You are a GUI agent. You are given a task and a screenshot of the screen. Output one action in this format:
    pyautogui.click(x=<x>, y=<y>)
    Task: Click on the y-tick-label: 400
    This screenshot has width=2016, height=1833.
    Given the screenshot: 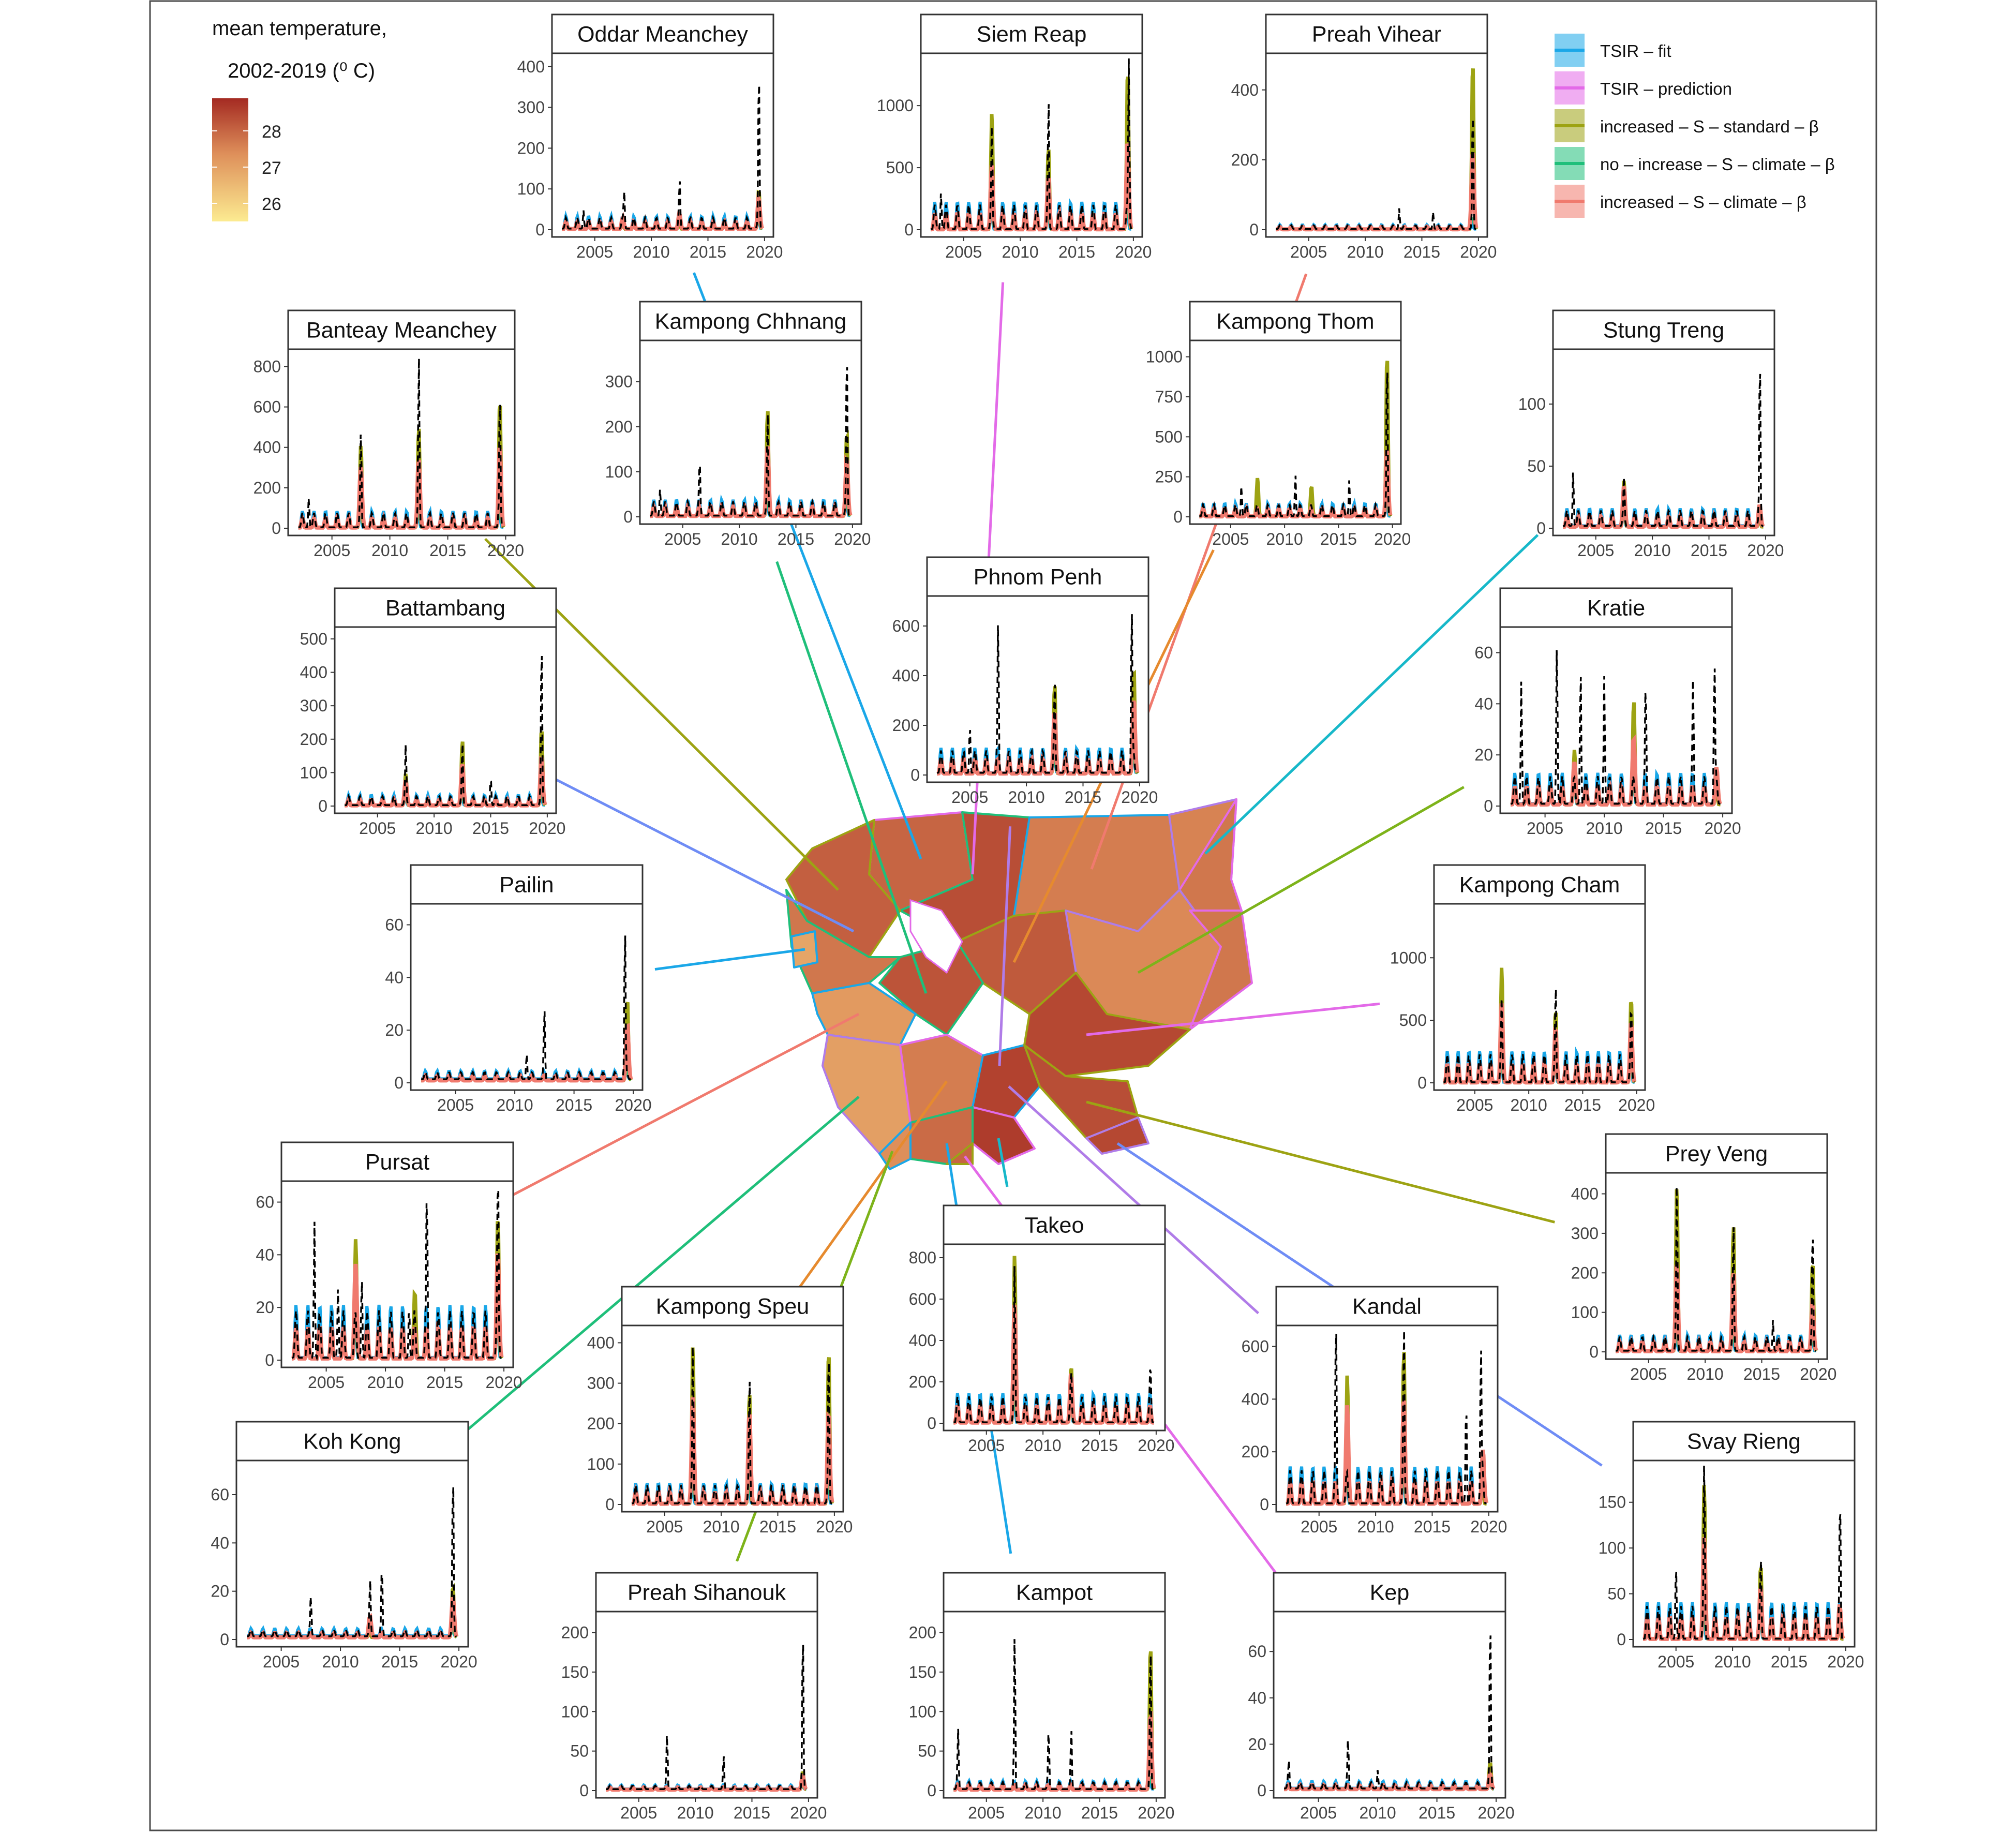 What is the action you would take?
    pyautogui.click(x=531, y=66)
    